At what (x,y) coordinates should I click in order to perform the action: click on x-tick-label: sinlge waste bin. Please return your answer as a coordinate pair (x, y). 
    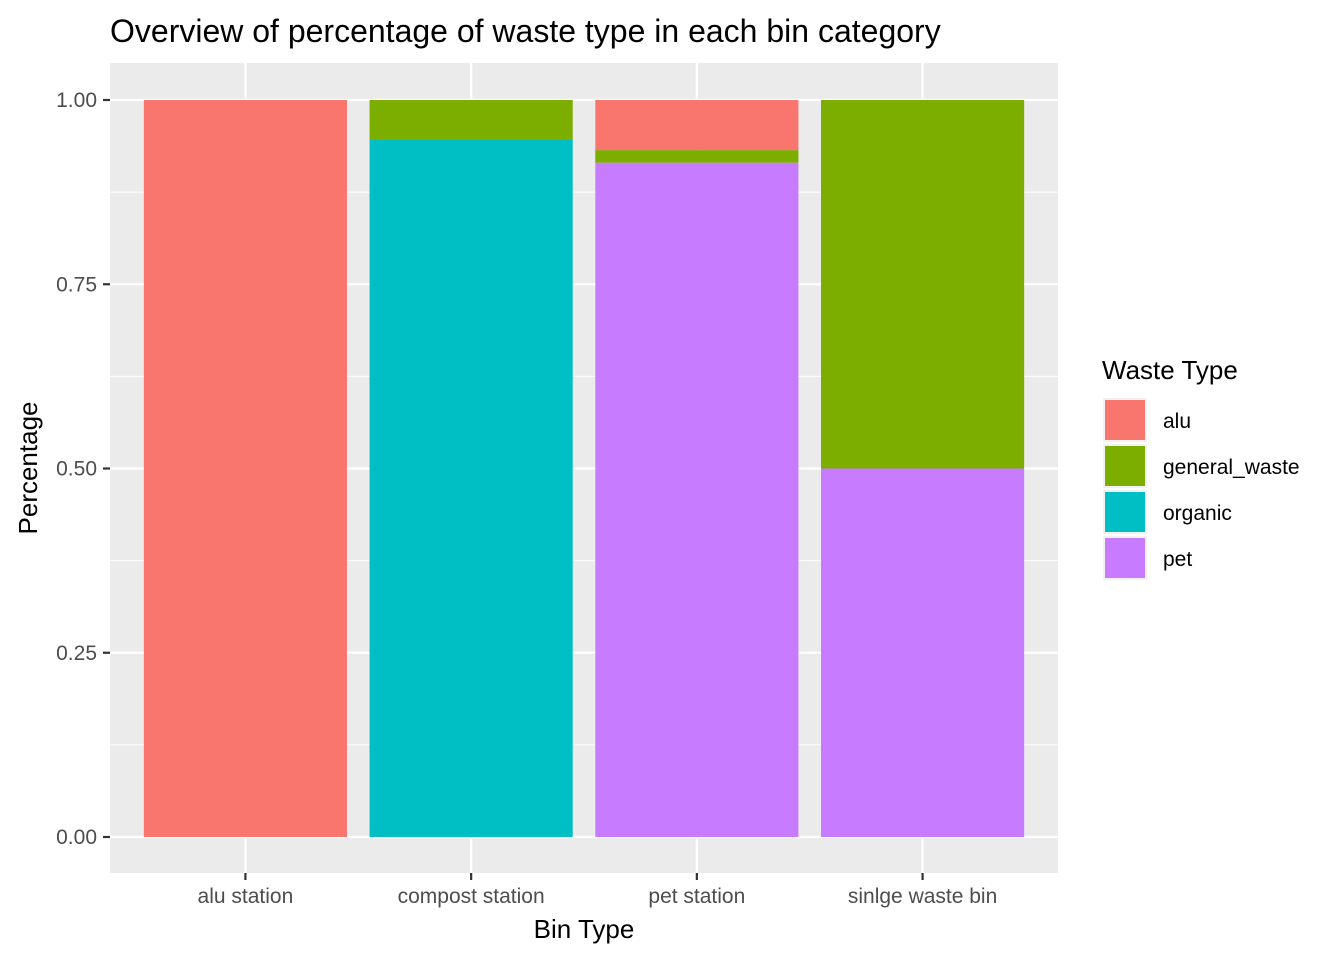
    Looking at the image, I should click on (922, 896).